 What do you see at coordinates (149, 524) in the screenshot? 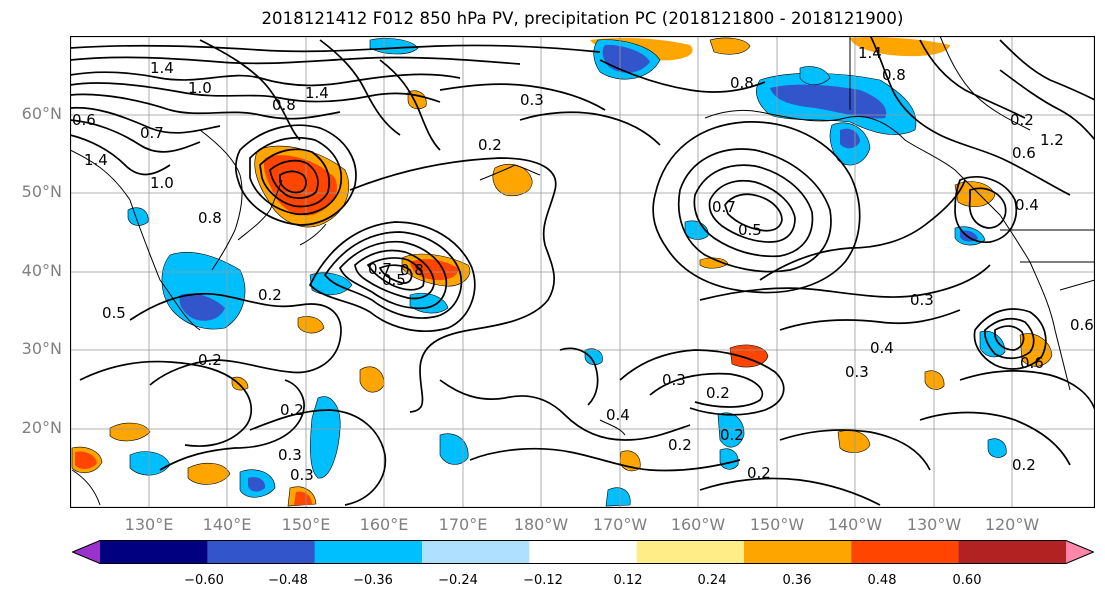
I see `lon-label-130e: 130°E` at bounding box center [149, 524].